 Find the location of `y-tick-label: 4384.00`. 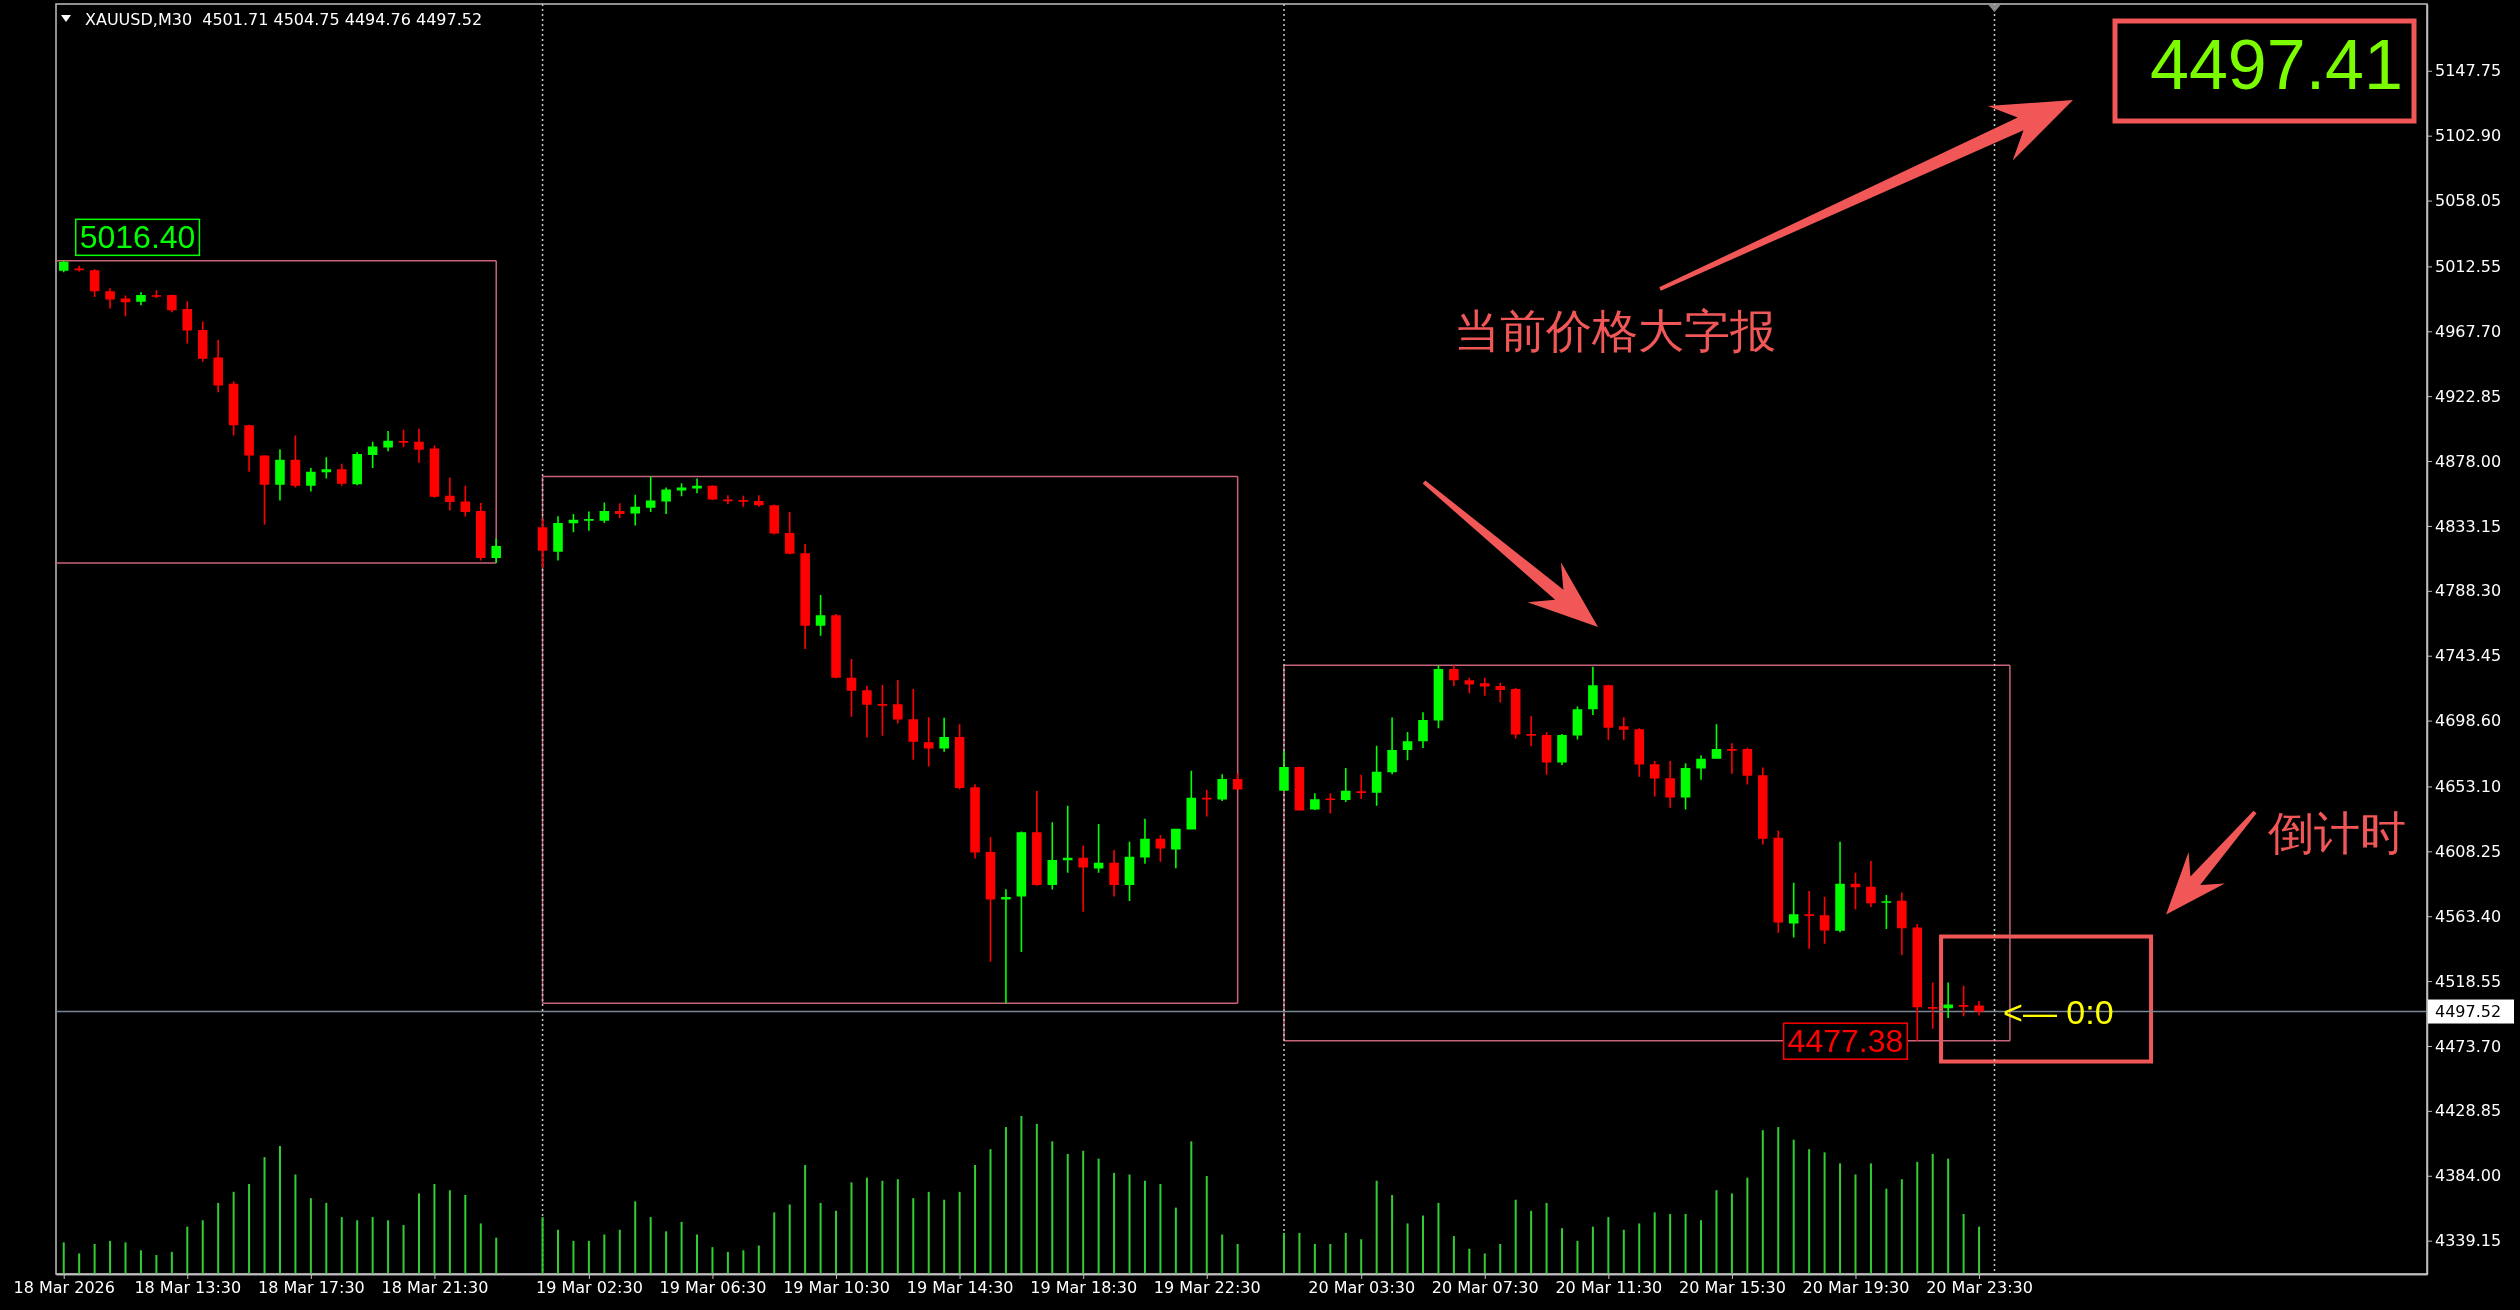

y-tick-label: 4384.00 is located at coordinates (2468, 1176).